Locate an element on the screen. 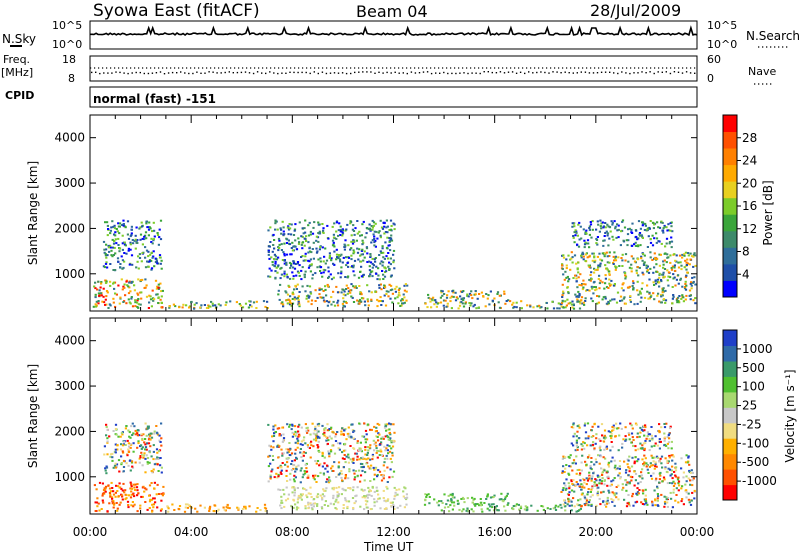 The height and width of the screenshot is (554, 800). time-tick-label: 20:00 is located at coordinates (596, 532).